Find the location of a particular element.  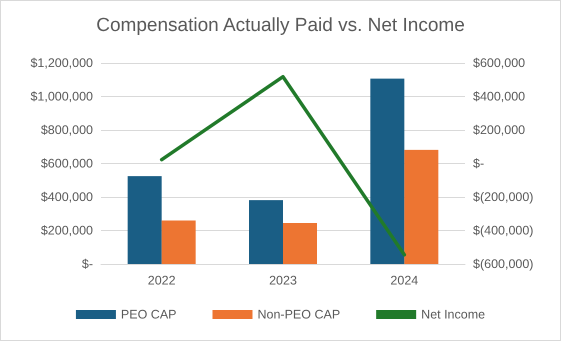

y-tick-label: $1,000,000 is located at coordinates (62, 97).